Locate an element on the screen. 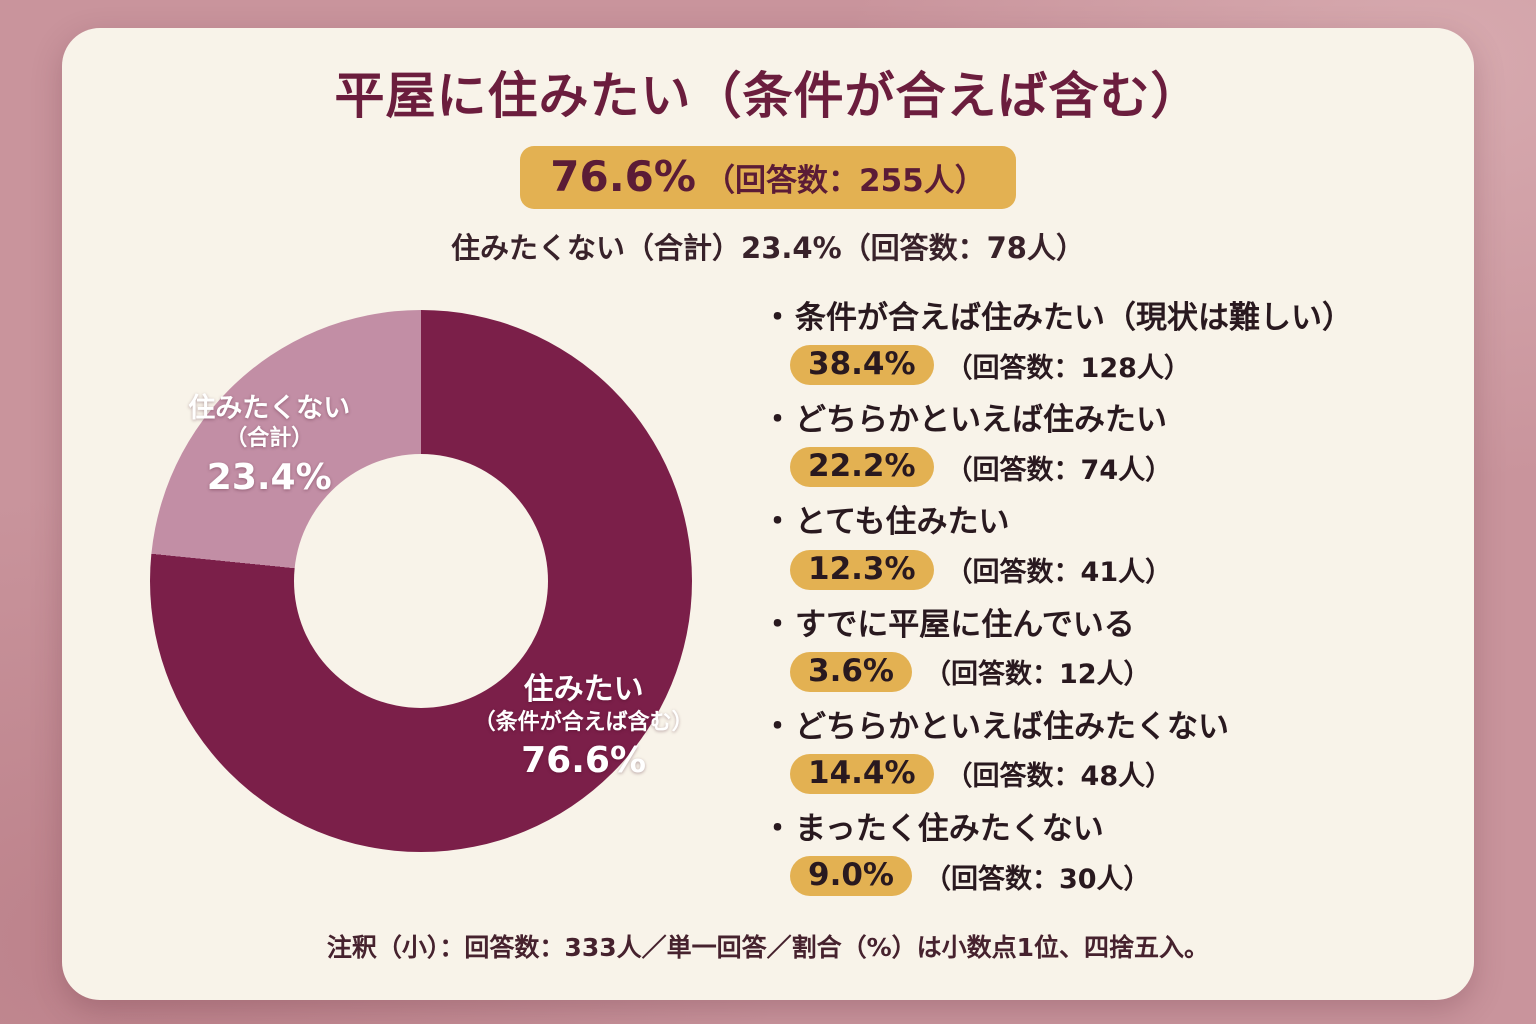  slice-label-line: 住みたい is located at coordinates (583, 690).